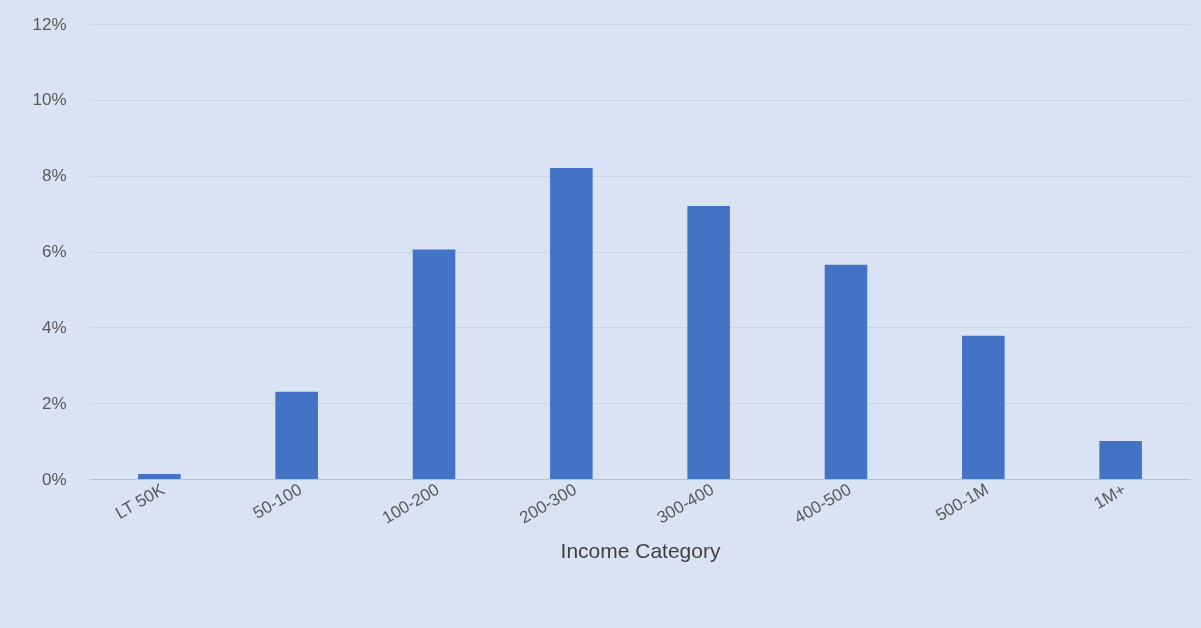 Image resolution: width=1201 pixels, height=628 pixels. Describe the element at coordinates (54, 479) in the screenshot. I see `y-tick-label: 0%` at that location.